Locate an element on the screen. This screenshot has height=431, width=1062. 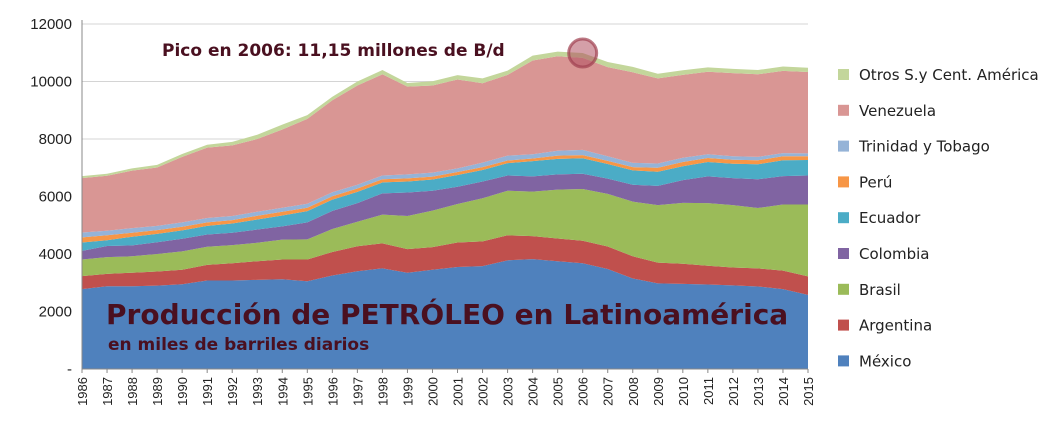
x-tick-label: 2007 is located at coordinates (608, 391).